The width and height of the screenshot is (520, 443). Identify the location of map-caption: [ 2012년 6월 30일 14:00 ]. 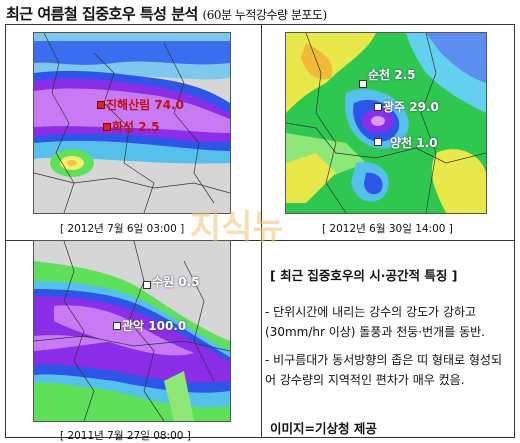
(387, 229).